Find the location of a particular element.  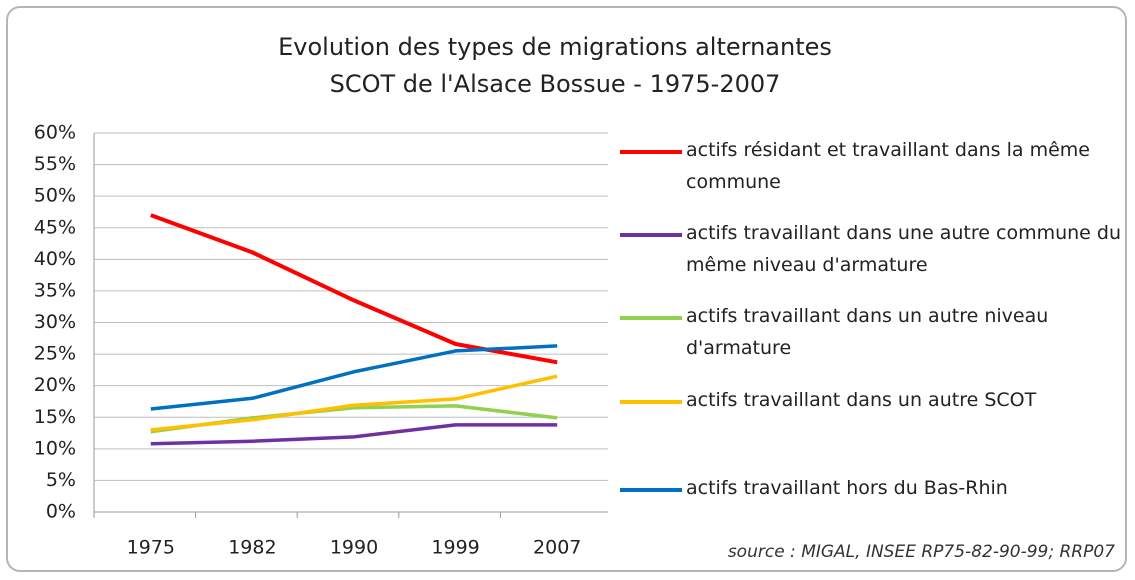

x-tick-label: 2007 is located at coordinates (557, 548).